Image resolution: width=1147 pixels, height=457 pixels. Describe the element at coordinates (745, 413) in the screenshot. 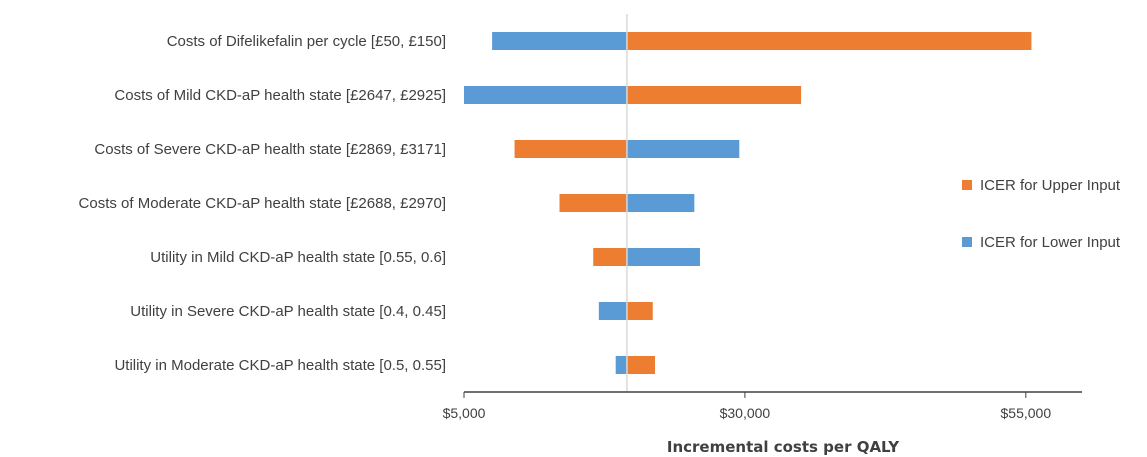

I see `x-tick-label: $30,000` at that location.